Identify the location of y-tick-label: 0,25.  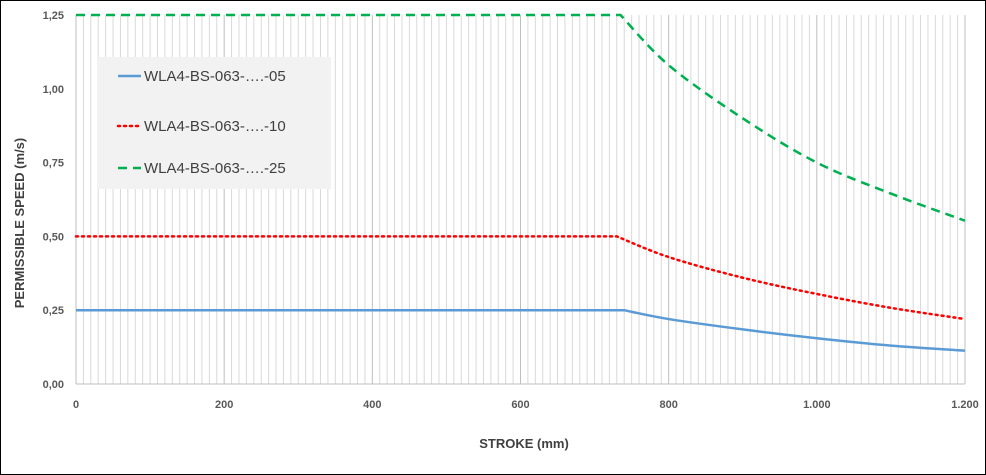
(53, 311).